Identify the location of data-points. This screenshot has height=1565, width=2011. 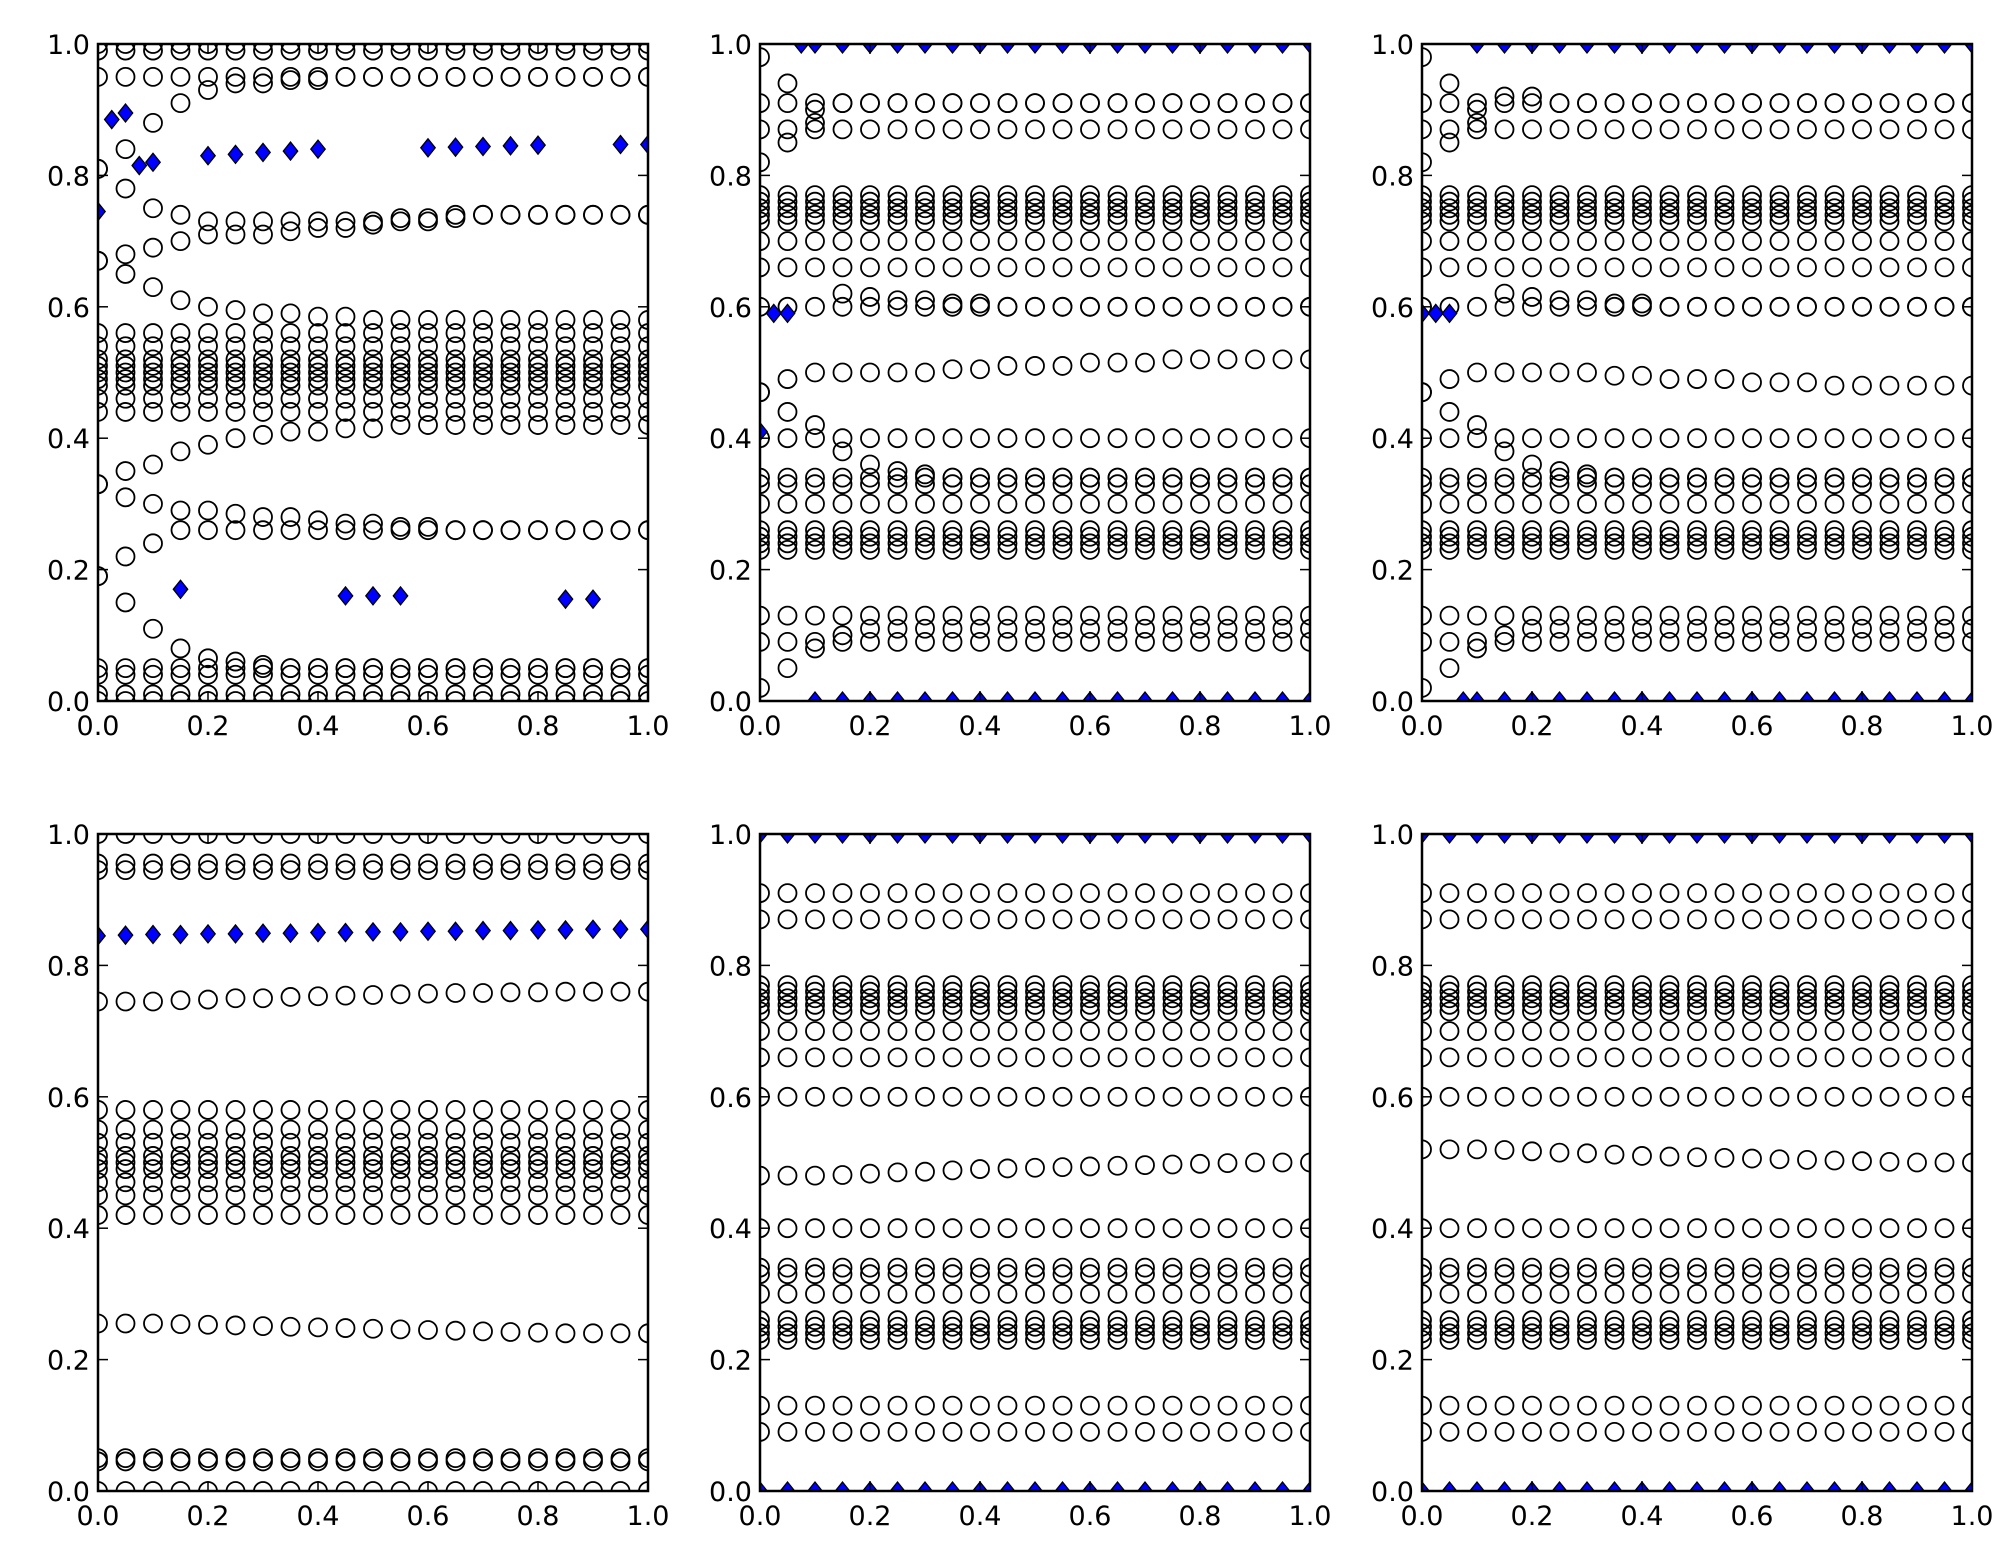
(1697, 372).